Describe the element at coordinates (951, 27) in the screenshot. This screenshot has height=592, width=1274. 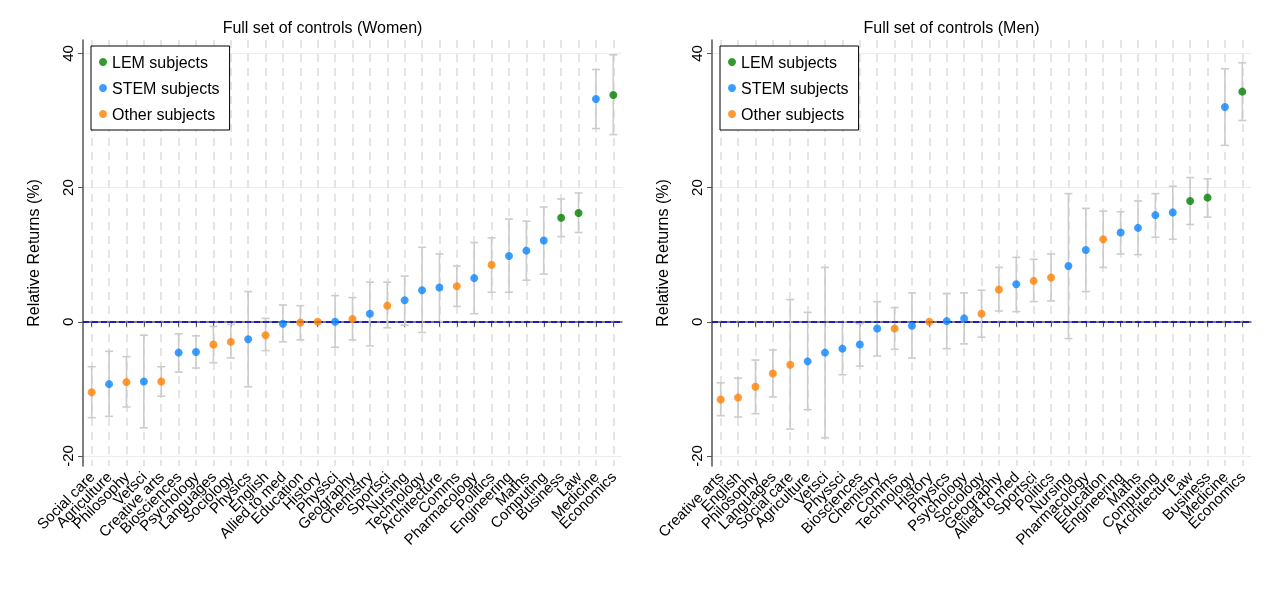
I see `chart-title: Full set of controls (Men)` at that location.